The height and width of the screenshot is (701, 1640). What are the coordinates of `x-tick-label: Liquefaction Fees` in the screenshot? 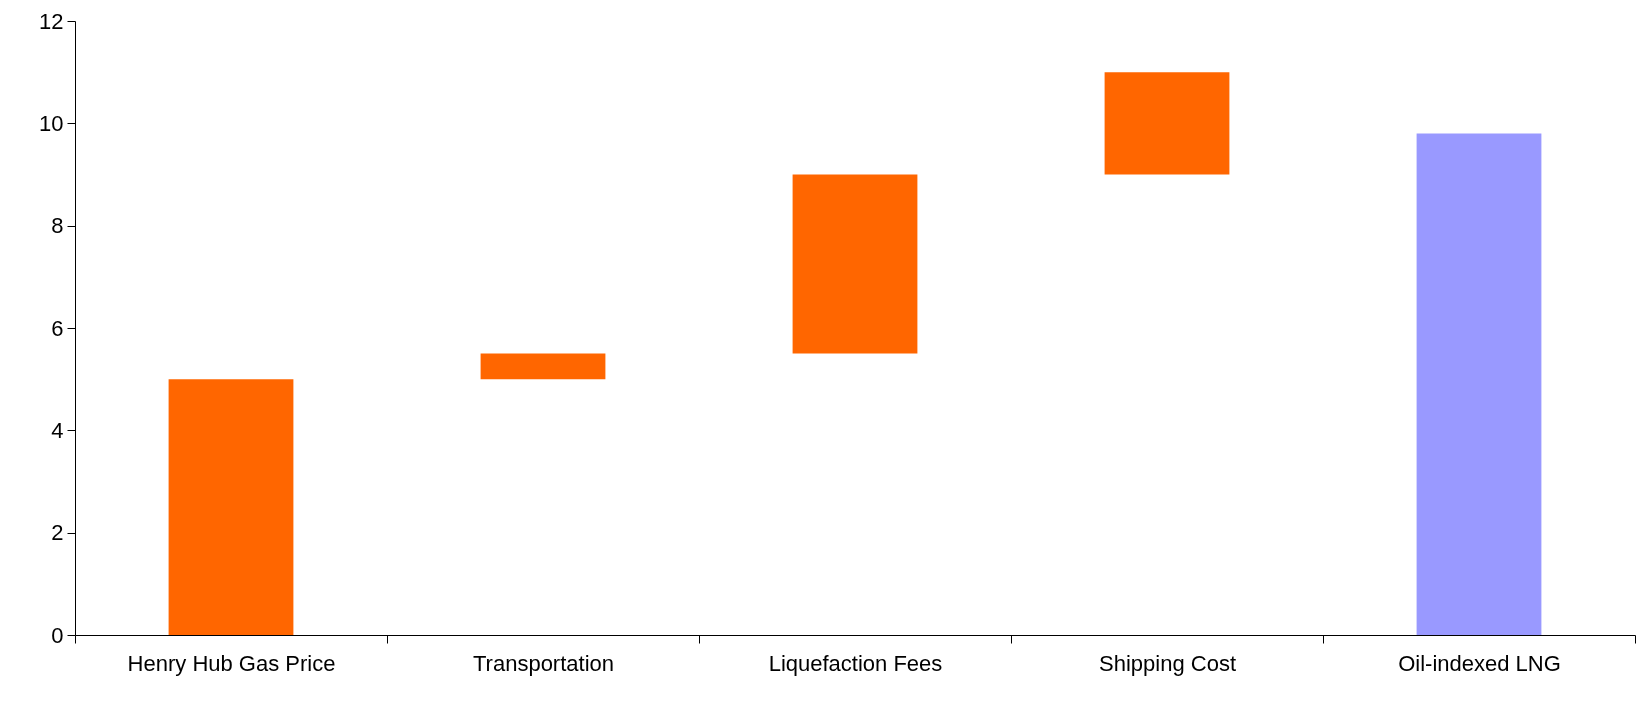 It's located at (855, 663).